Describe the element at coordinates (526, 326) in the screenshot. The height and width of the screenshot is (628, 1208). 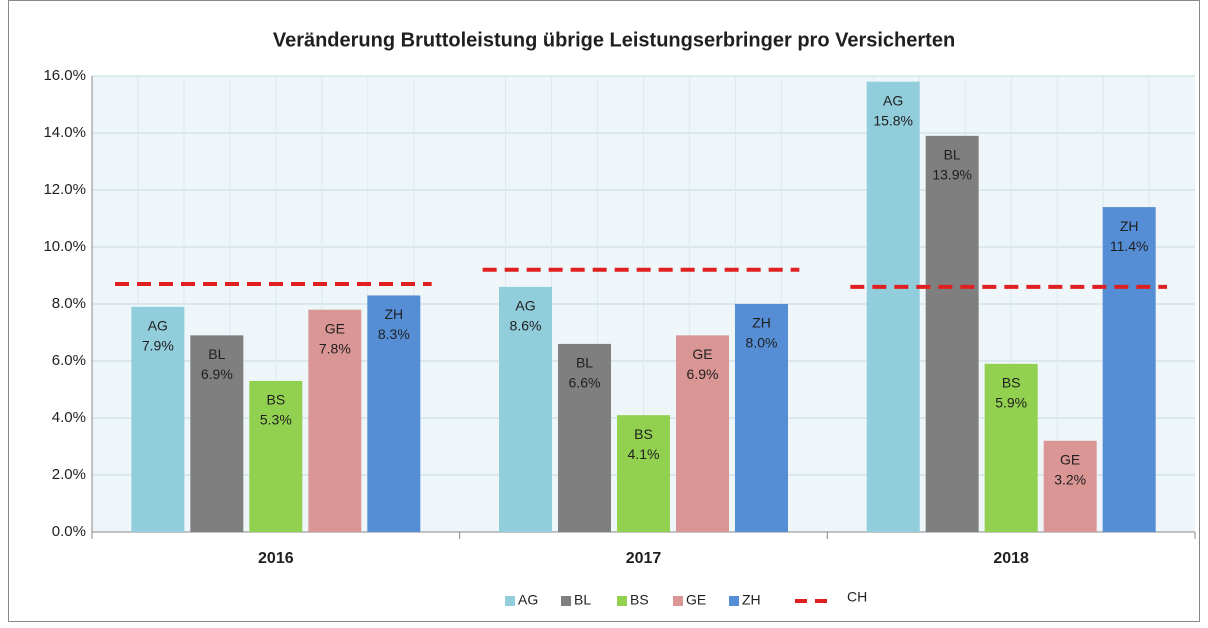
I see `bar-value-label: 8.6%` at that location.